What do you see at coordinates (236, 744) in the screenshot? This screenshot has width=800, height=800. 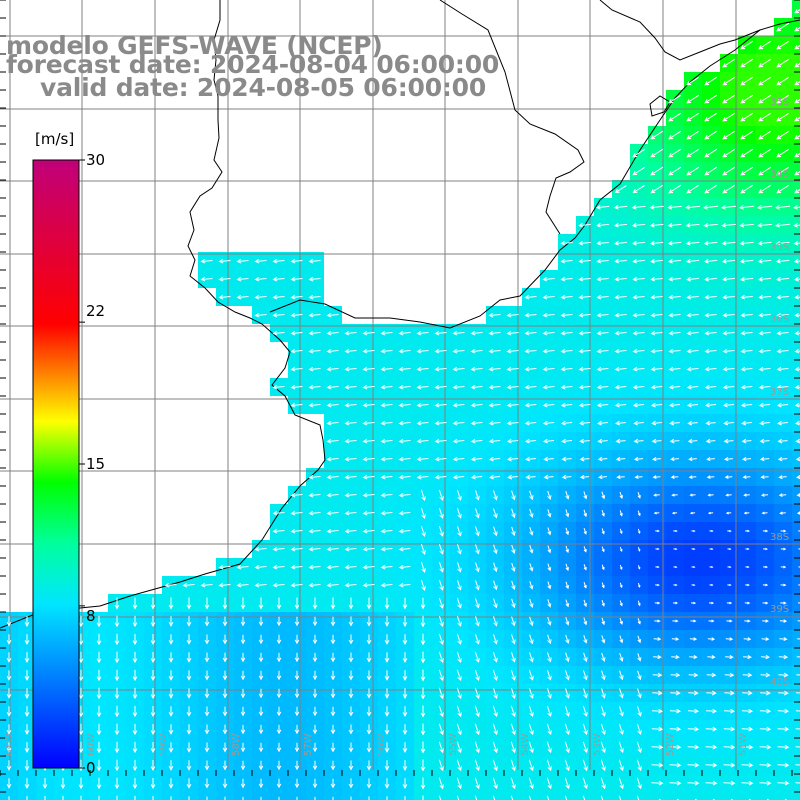 I see `lon-label: 58W` at bounding box center [236, 744].